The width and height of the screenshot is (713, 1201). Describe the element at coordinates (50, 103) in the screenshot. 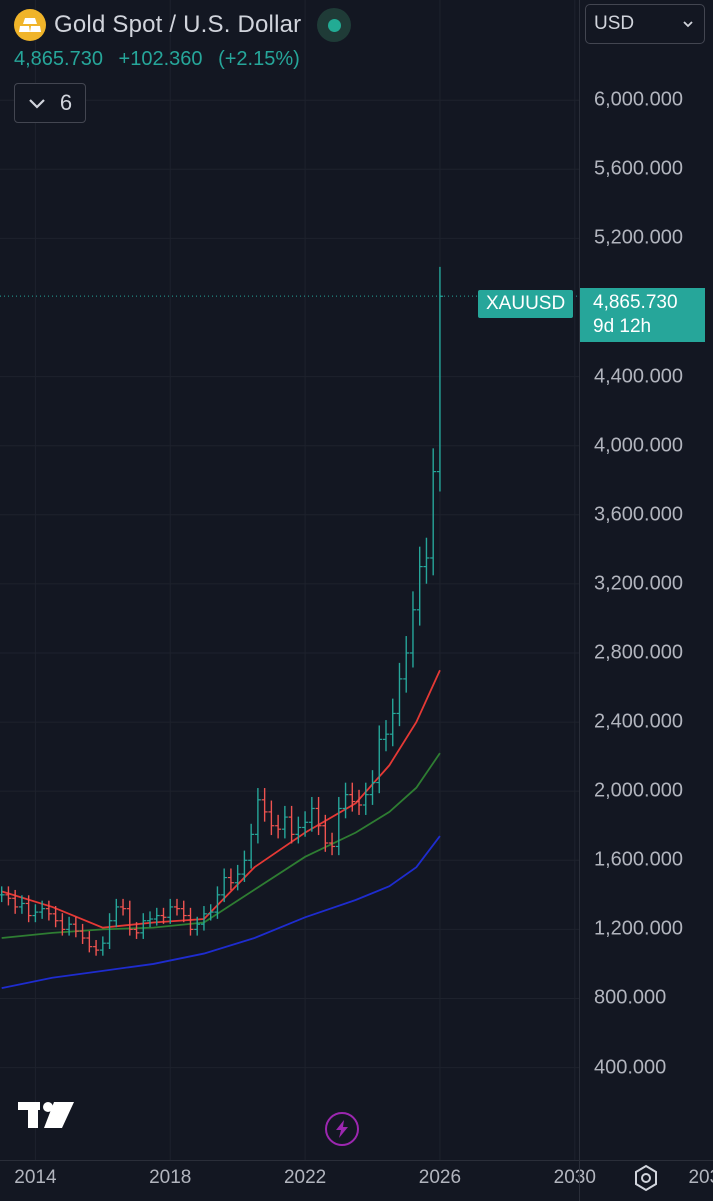

I see `indicators-collapse-button: 6` at that location.